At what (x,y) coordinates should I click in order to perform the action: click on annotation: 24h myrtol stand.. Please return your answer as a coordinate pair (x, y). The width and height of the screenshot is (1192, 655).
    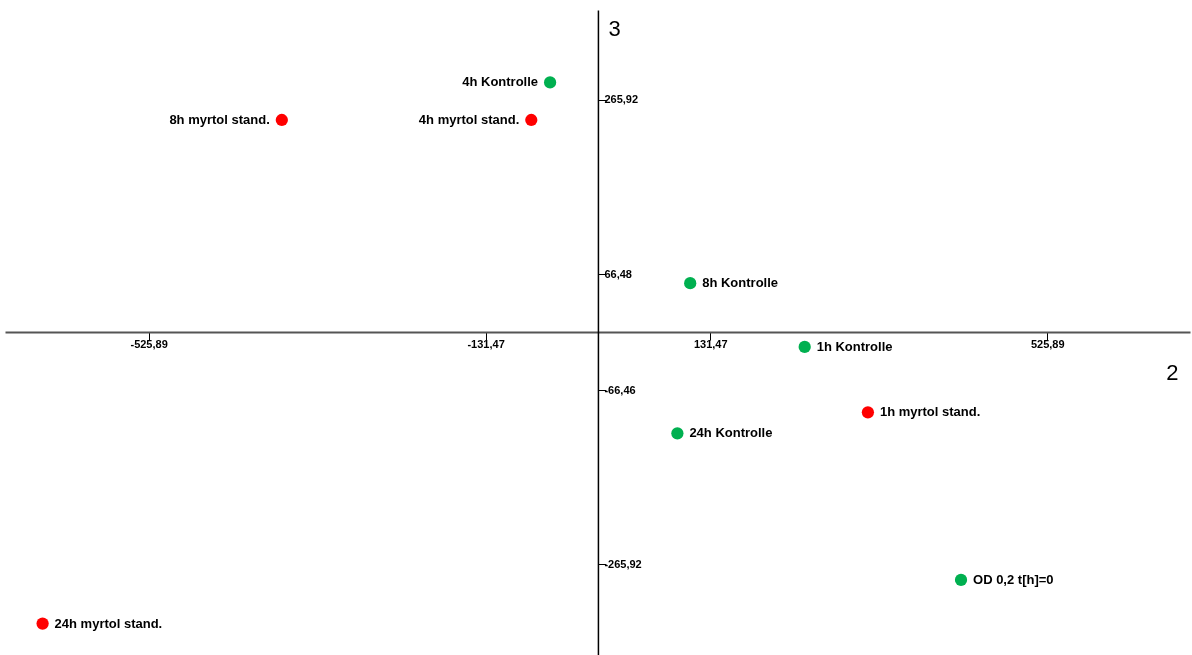
    Looking at the image, I should click on (108, 623).